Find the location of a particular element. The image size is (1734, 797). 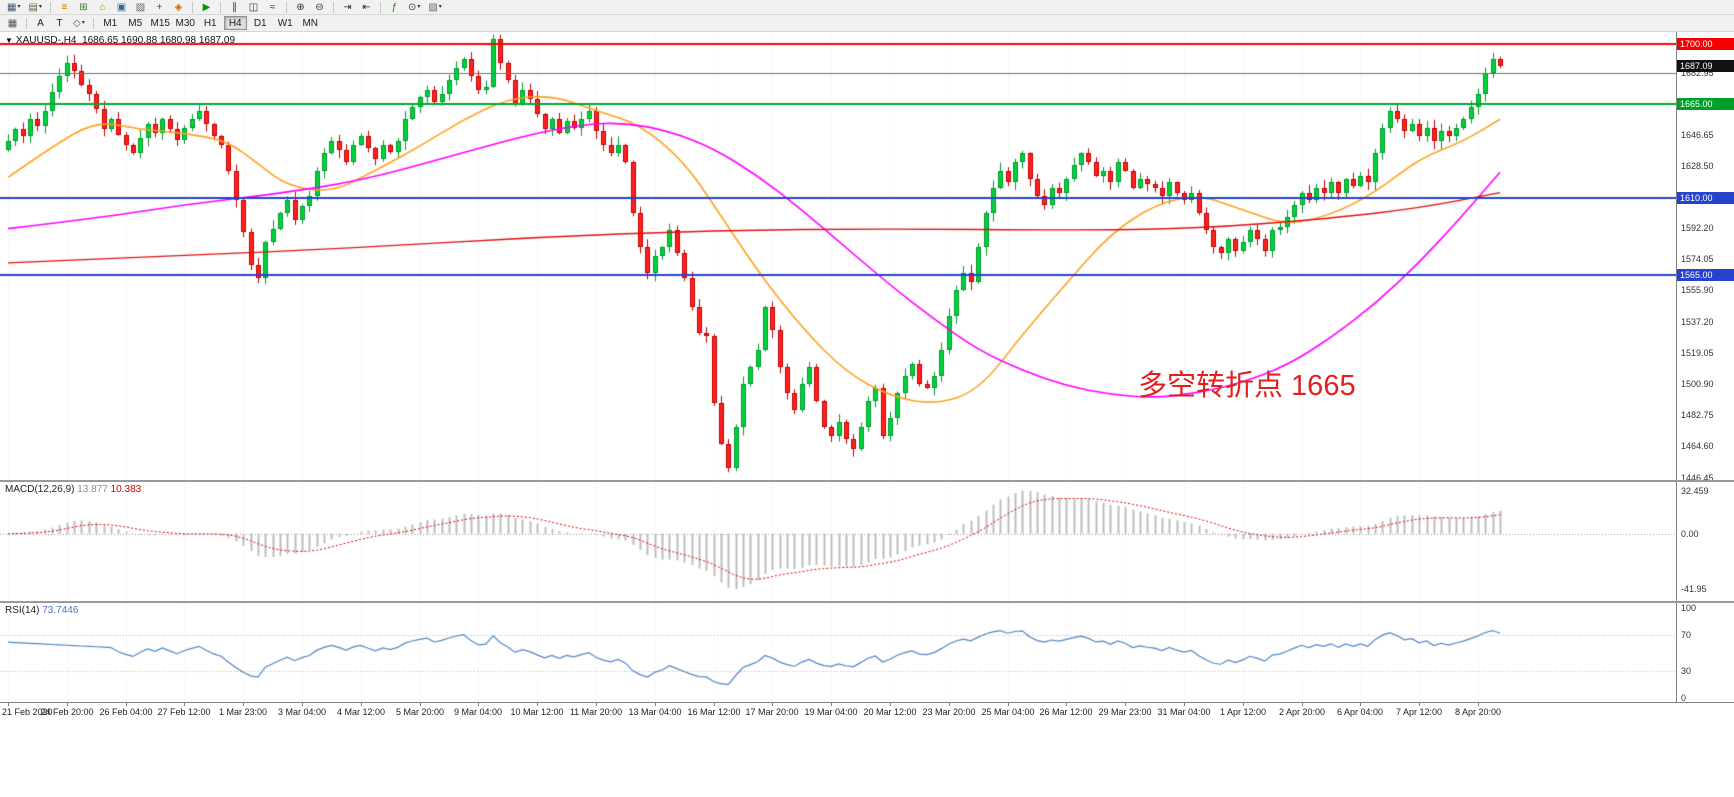

price-tick-label: 1537.20 is located at coordinates (1697, 322).